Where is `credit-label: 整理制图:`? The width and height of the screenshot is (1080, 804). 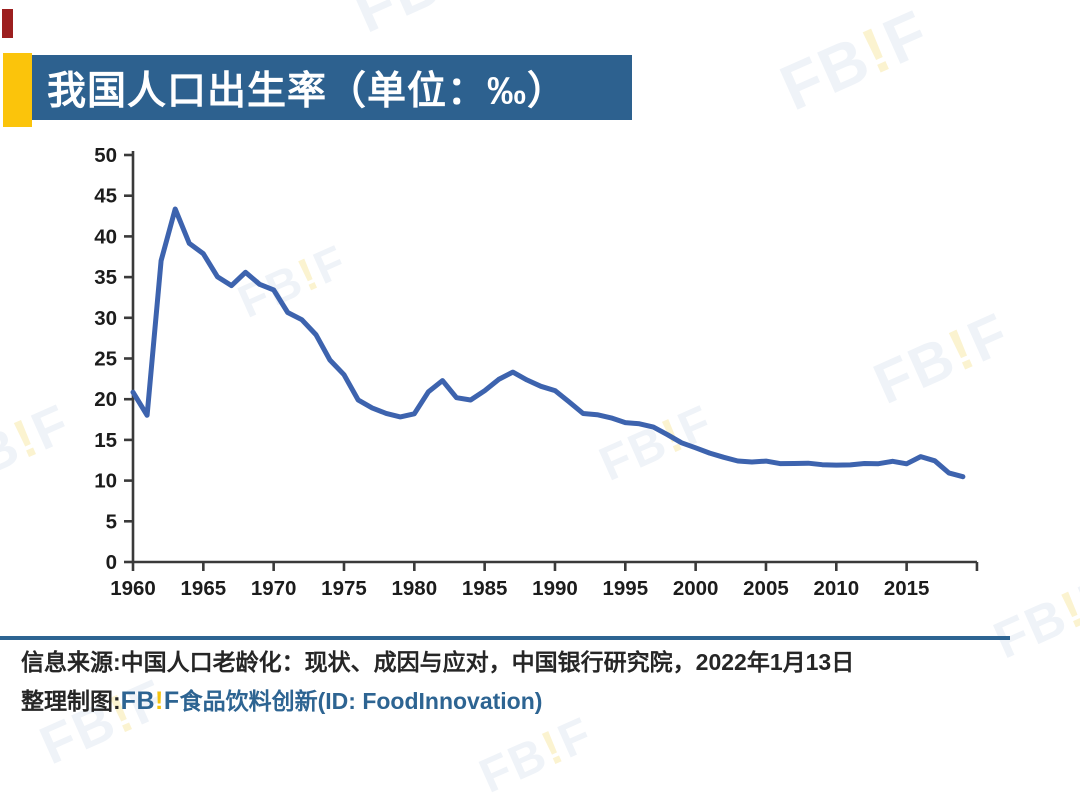
credit-label: 整理制图: is located at coordinates (71, 701).